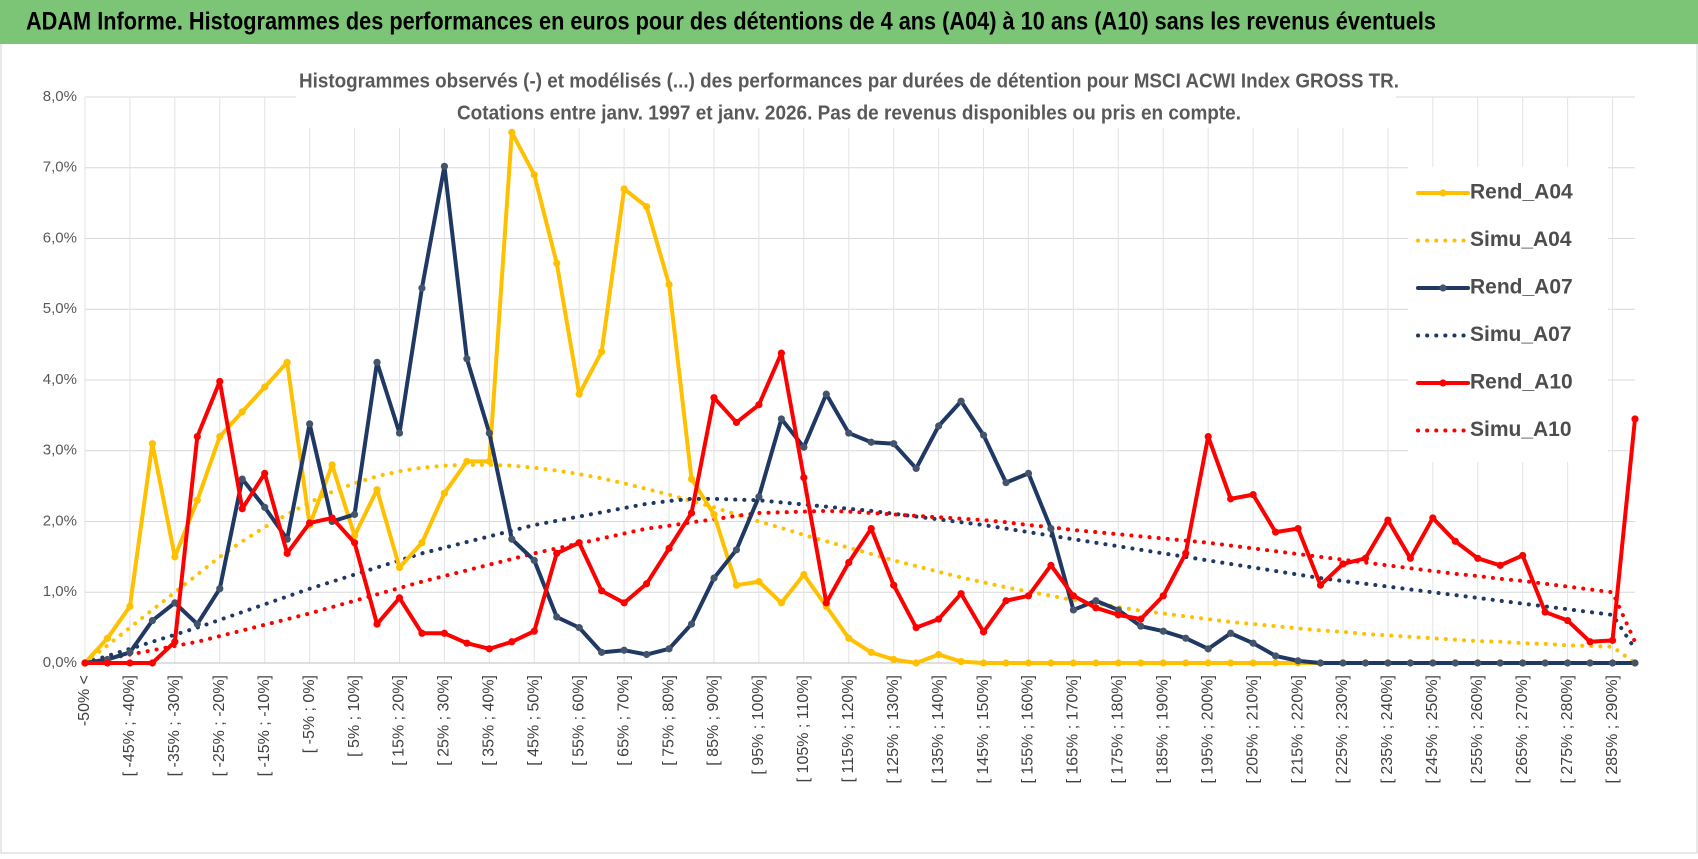  What do you see at coordinates (713, 720) in the screenshot?
I see `x-tick-label: [ 85% ; 90%]` at bounding box center [713, 720].